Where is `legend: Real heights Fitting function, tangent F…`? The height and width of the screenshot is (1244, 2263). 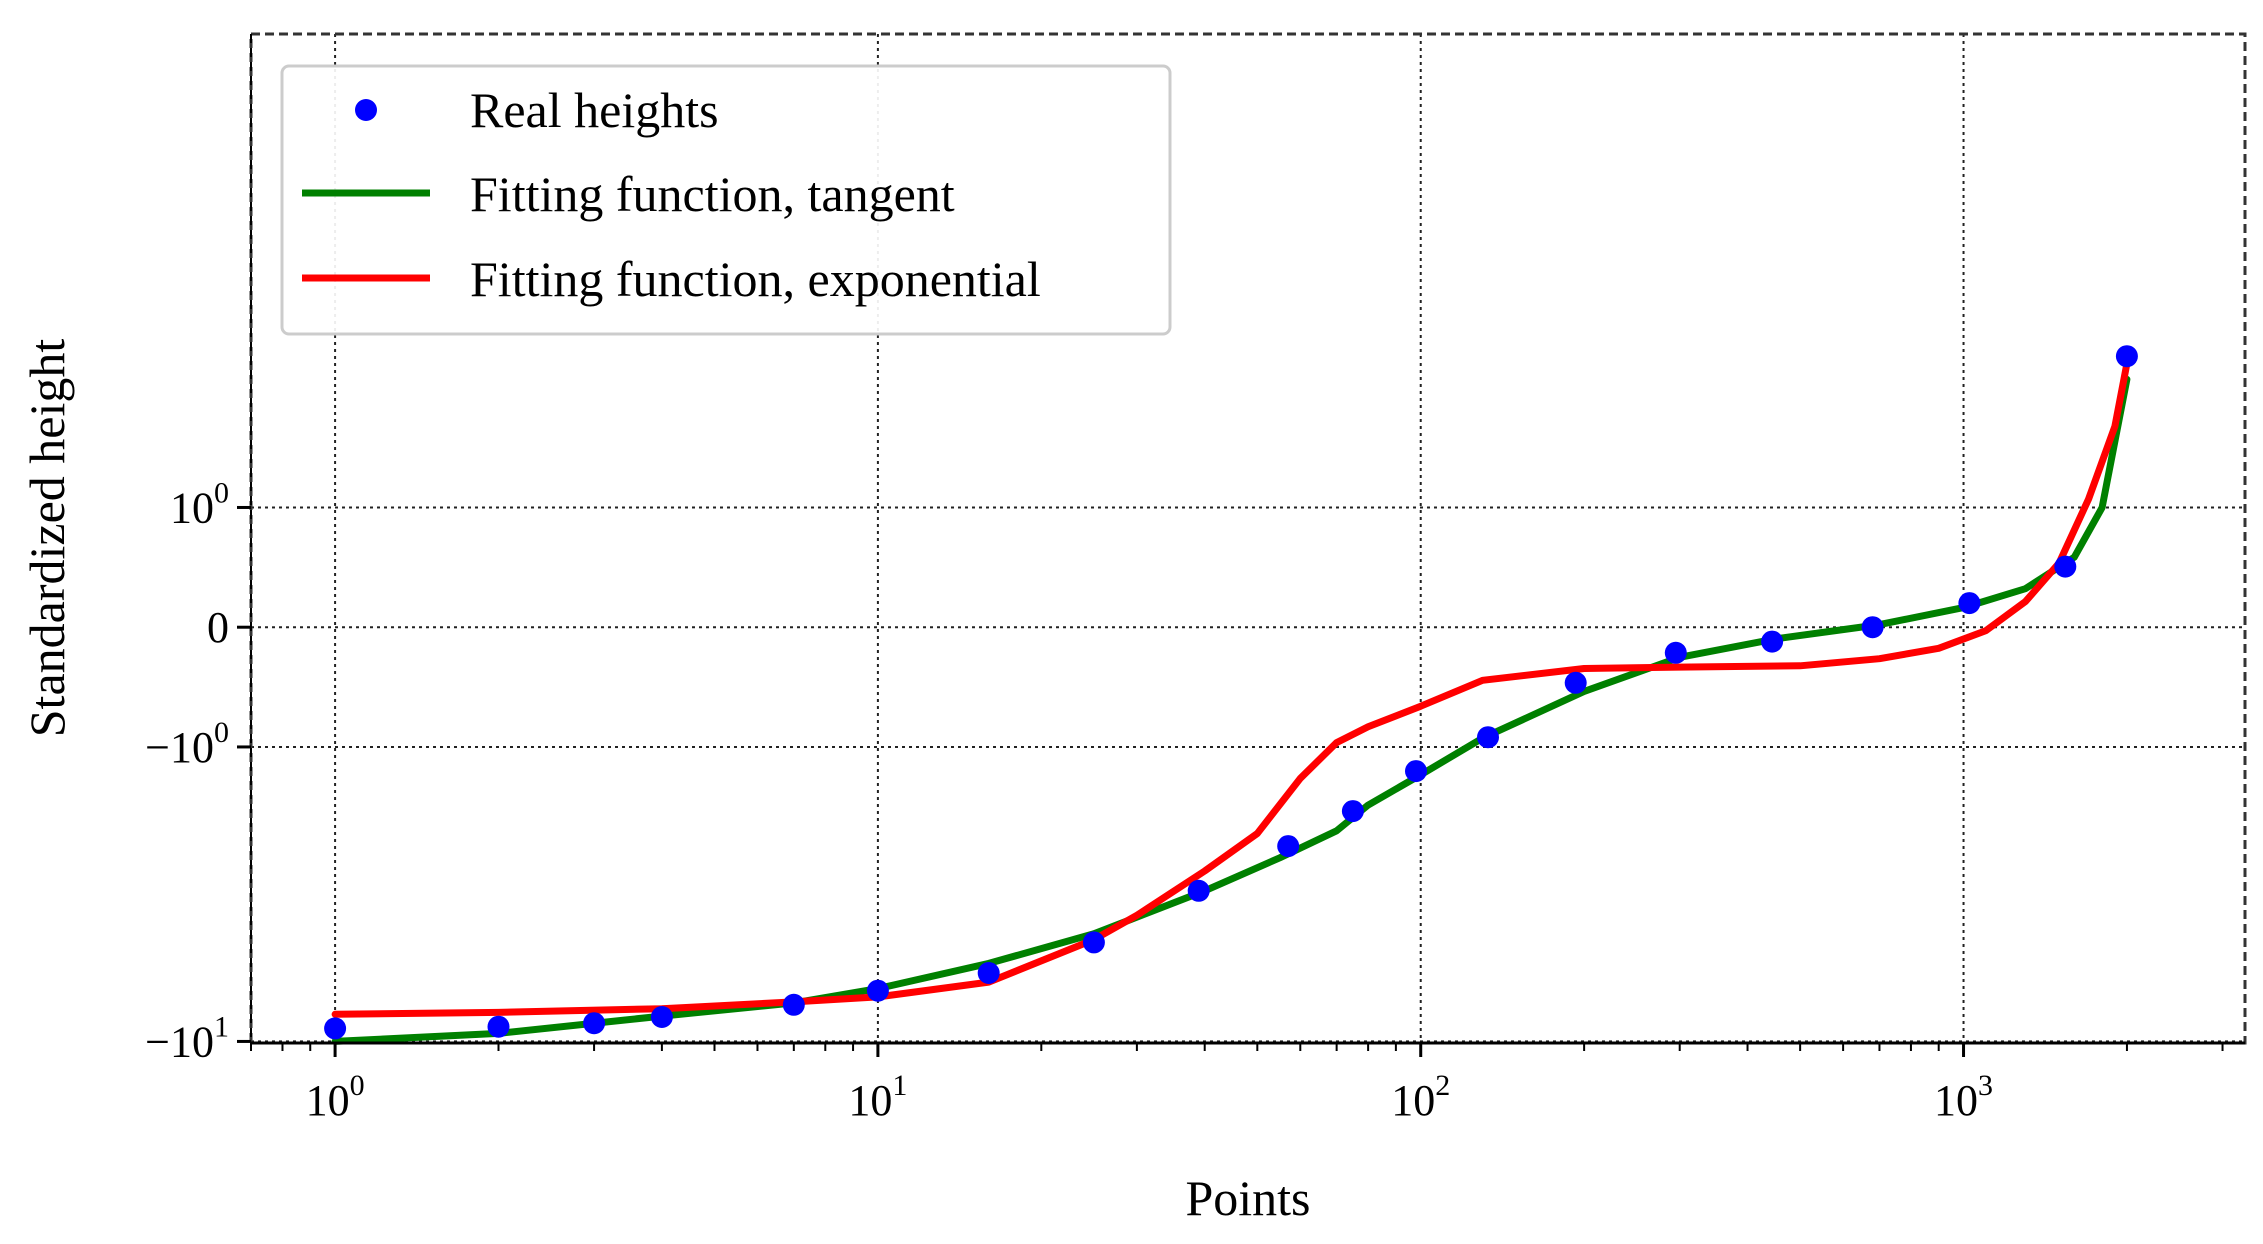 legend: Real heights Fitting function, tangent F… is located at coordinates (726, 200).